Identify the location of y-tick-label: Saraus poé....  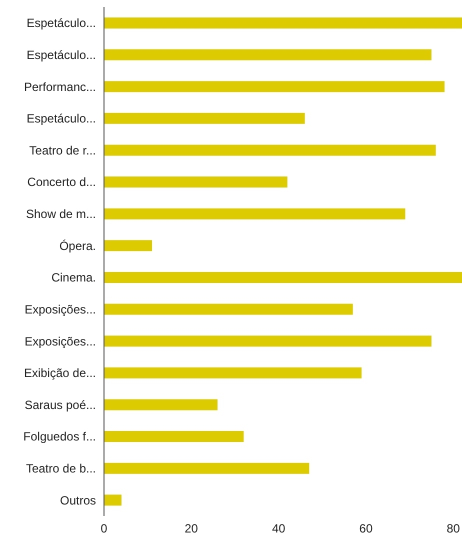
(60, 405).